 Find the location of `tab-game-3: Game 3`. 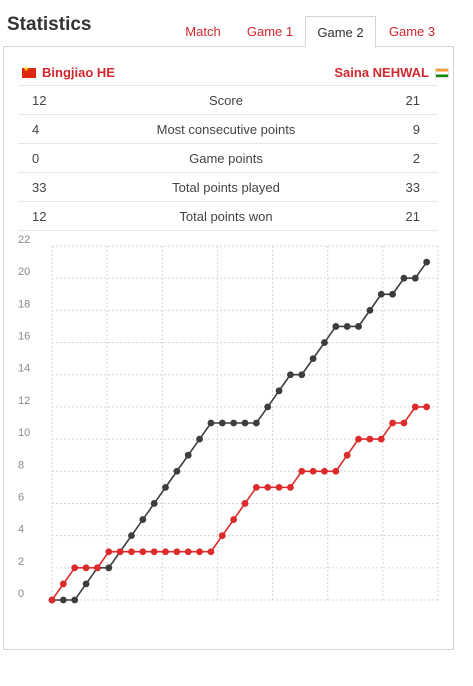

tab-game-3: Game 3 is located at coordinates (412, 31).